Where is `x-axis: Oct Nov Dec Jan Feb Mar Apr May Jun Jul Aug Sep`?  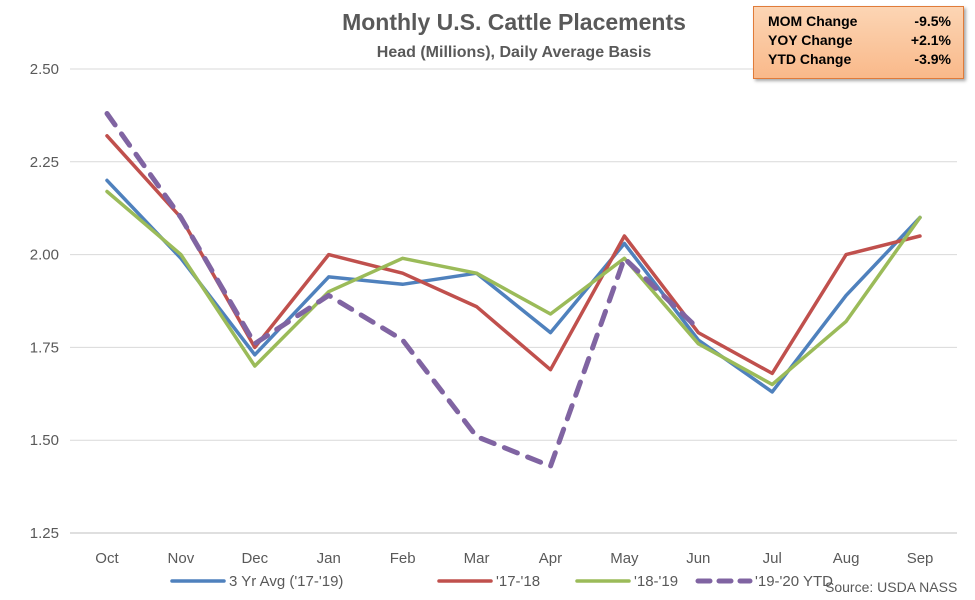
x-axis: Oct Nov Dec Jan Feb Mar Apr May Jun Jul Aug Sep is located at coordinates (514, 558).